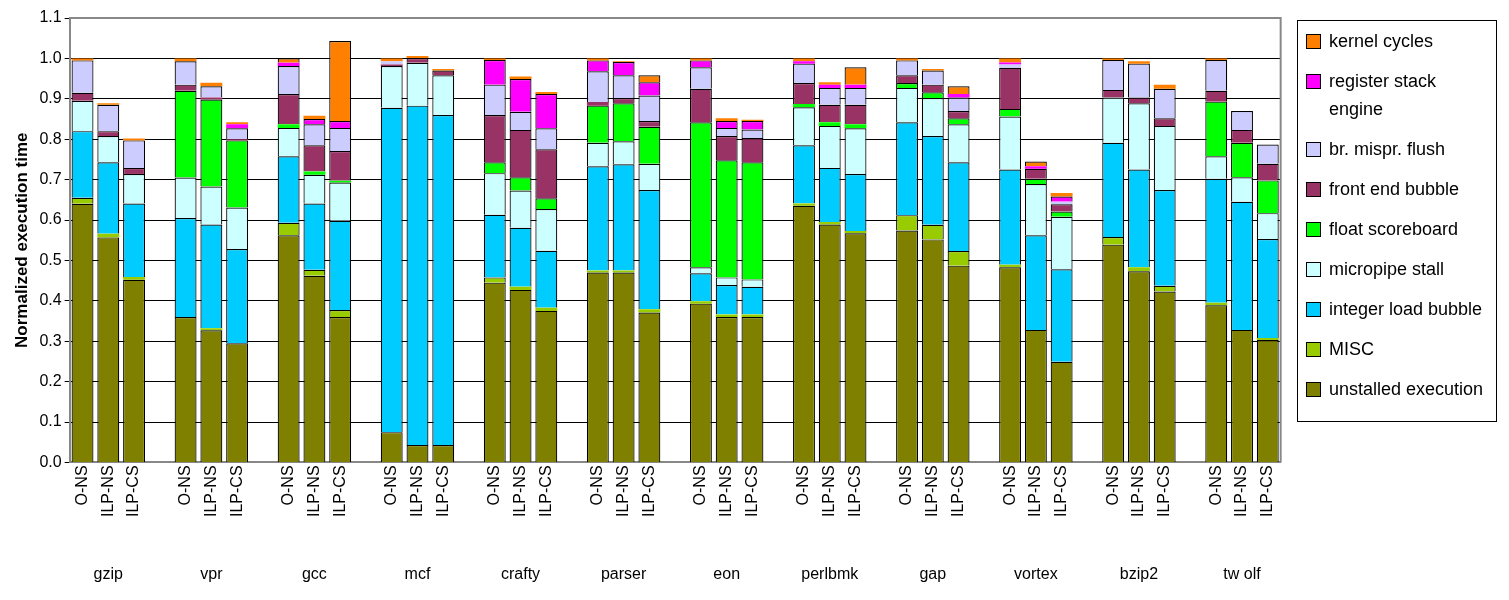 This screenshot has width=1509, height=600. What do you see at coordinates (21, 240) in the screenshot?
I see `y-axis-title: Normalized execution time` at bounding box center [21, 240].